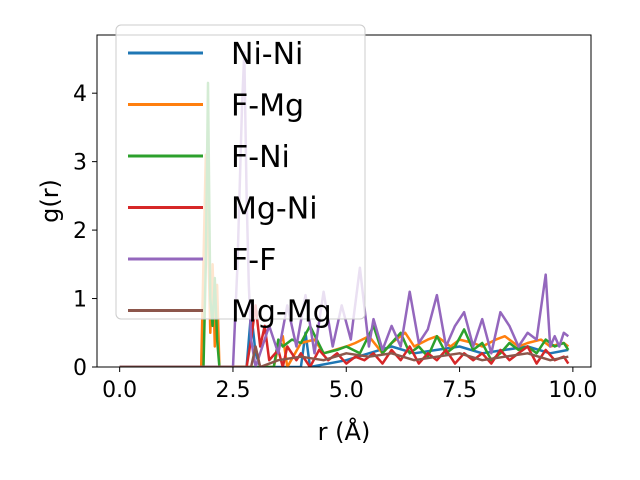 The width and height of the screenshot is (640, 480). Describe the element at coordinates (346, 390) in the screenshot. I see `x-tick-label: 5.0` at that location.